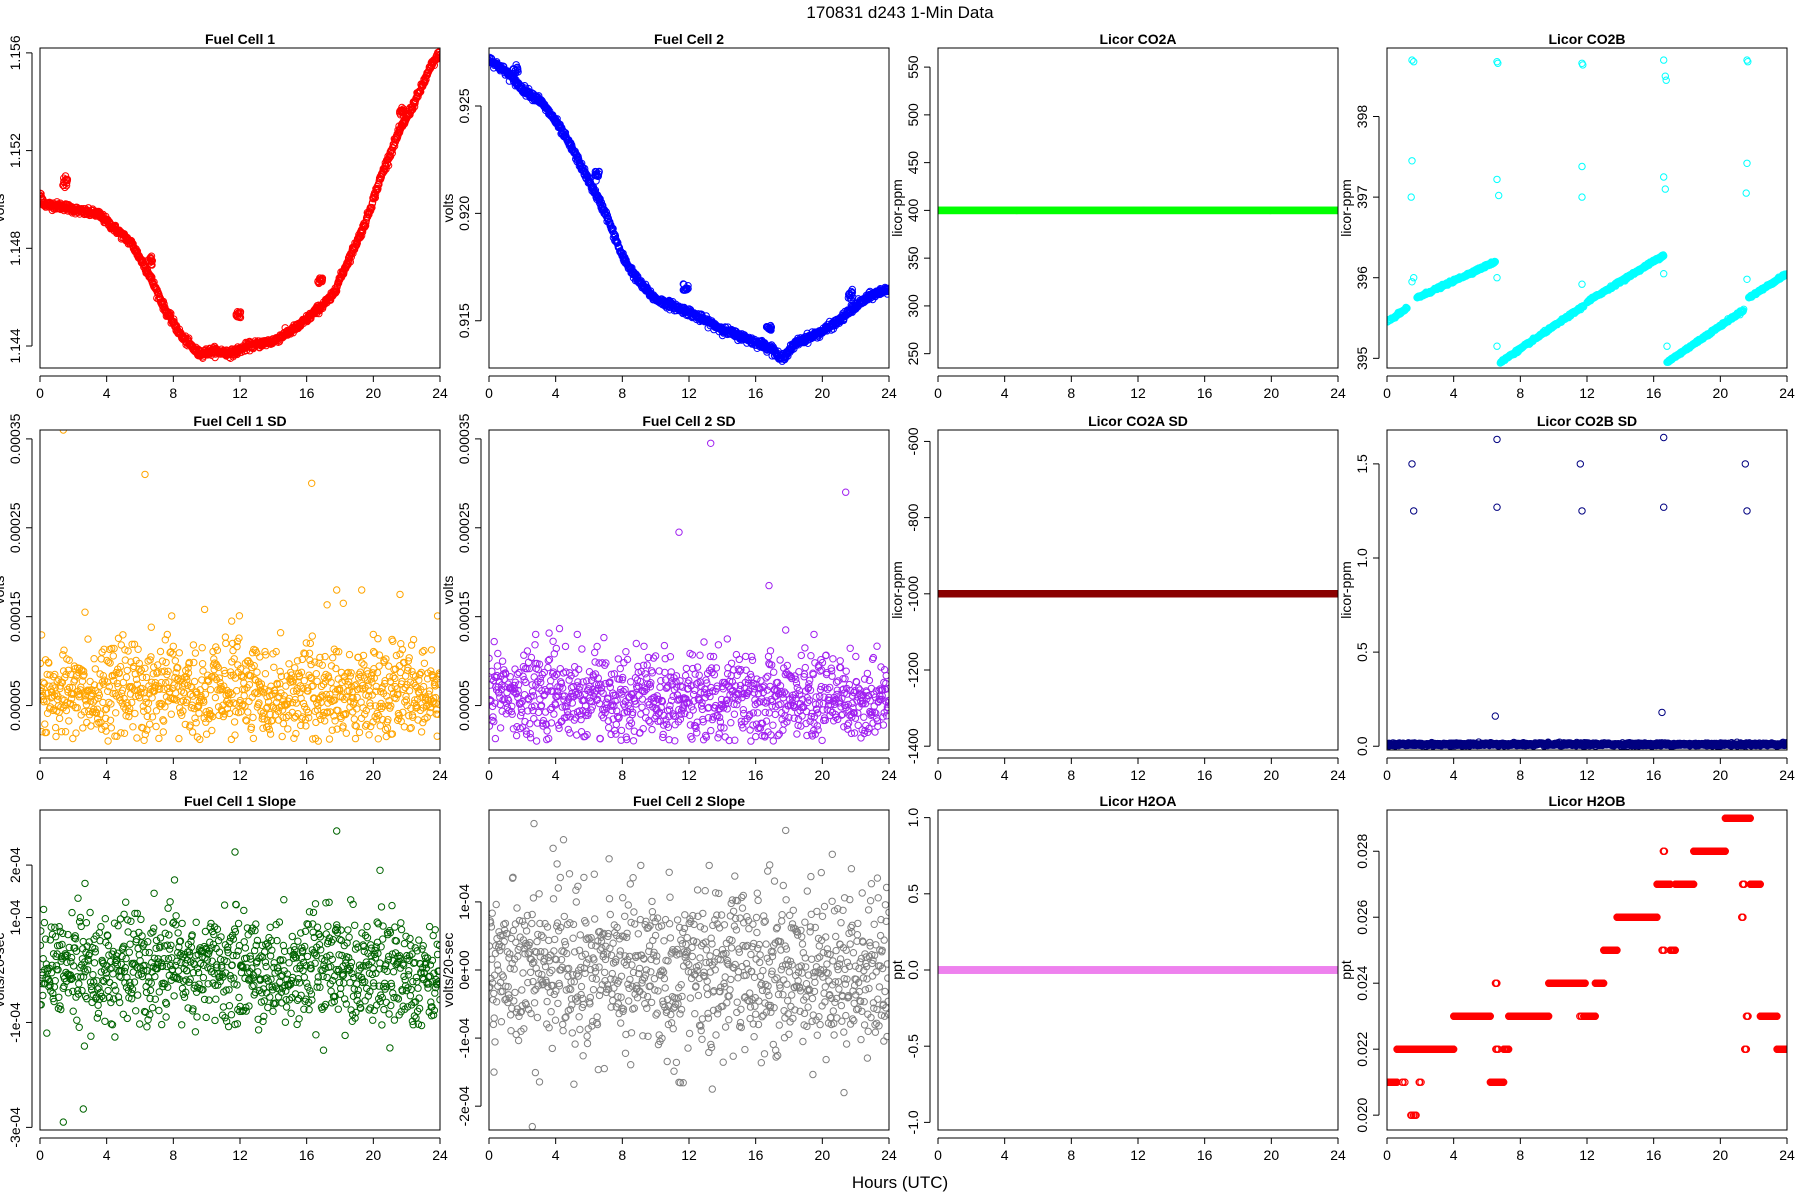 The height and width of the screenshot is (1200, 1800). I want to click on y-tick-label: 0.915, so click(464, 320).